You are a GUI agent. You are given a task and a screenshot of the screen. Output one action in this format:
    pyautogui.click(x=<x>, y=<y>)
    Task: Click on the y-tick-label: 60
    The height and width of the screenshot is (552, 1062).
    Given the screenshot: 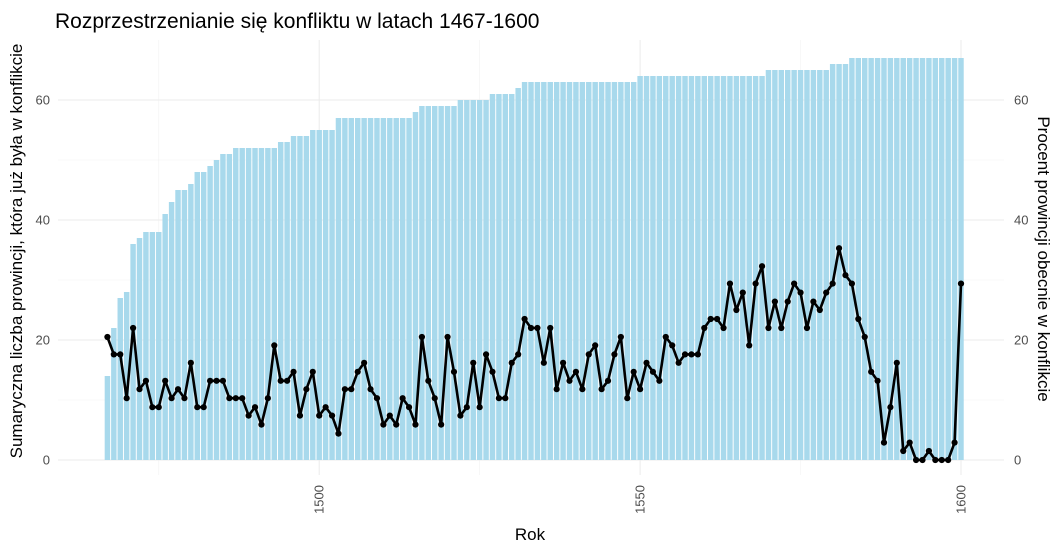 What is the action you would take?
    pyautogui.click(x=43, y=100)
    